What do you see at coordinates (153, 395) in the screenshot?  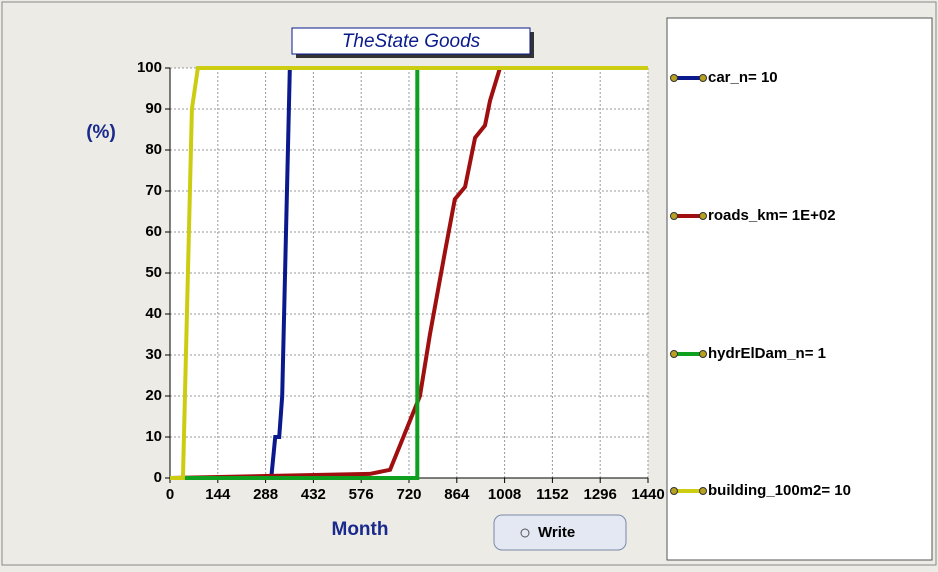 I see `y-tick-label: 20` at bounding box center [153, 395].